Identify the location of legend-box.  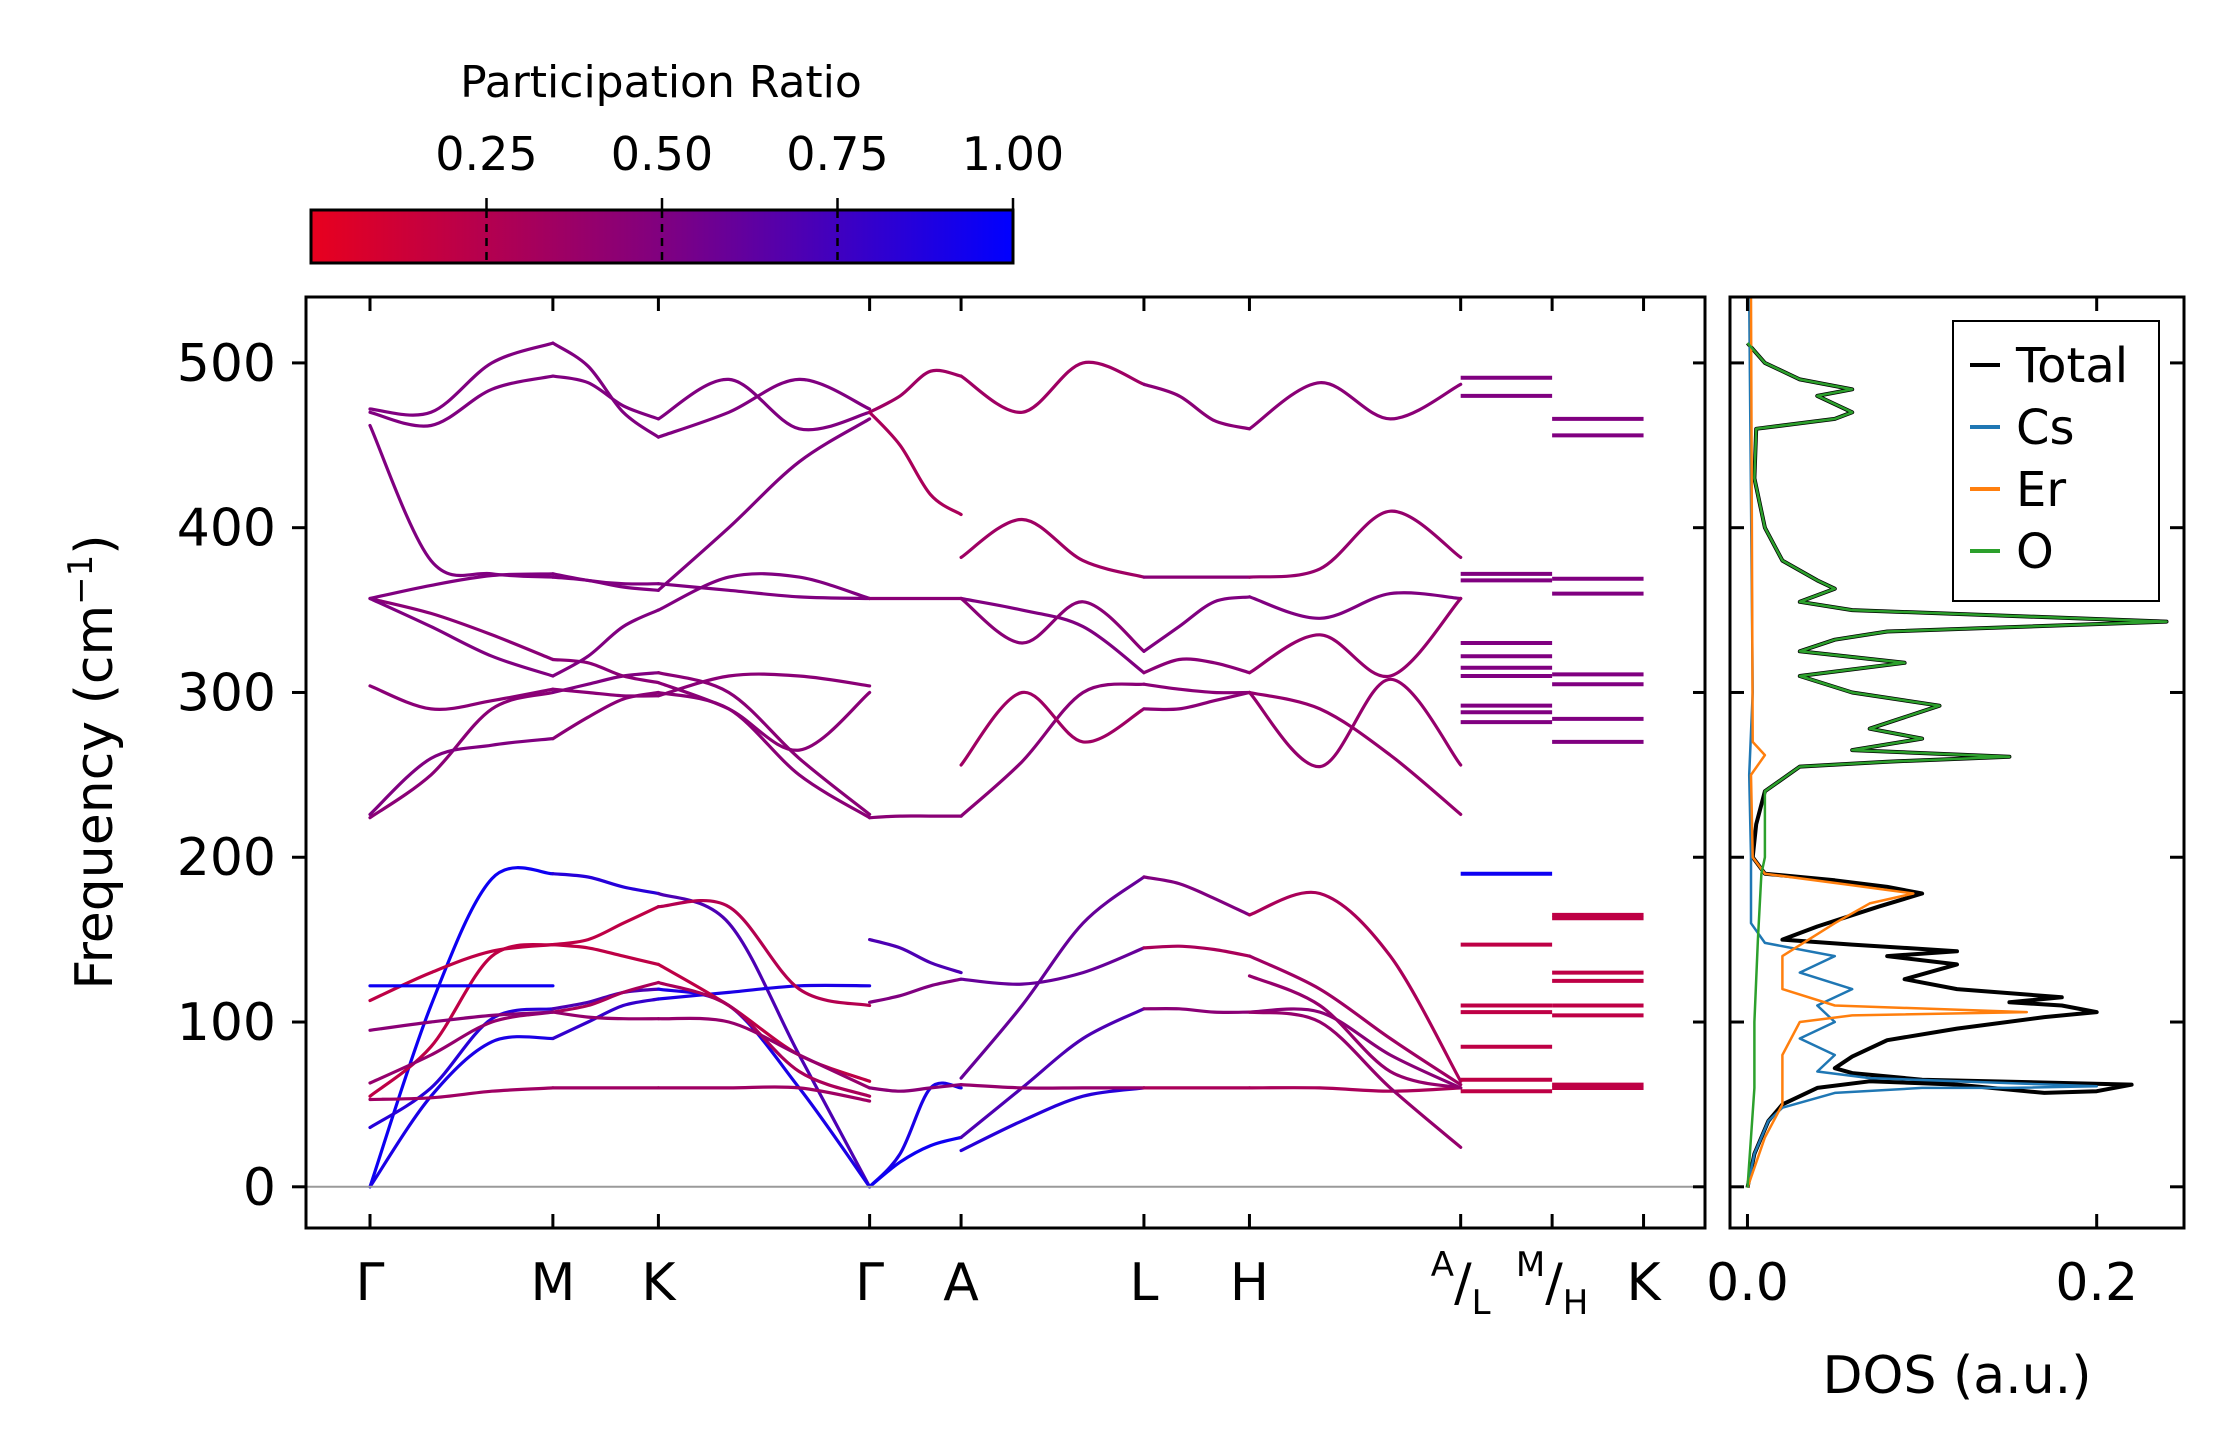
(2056, 461).